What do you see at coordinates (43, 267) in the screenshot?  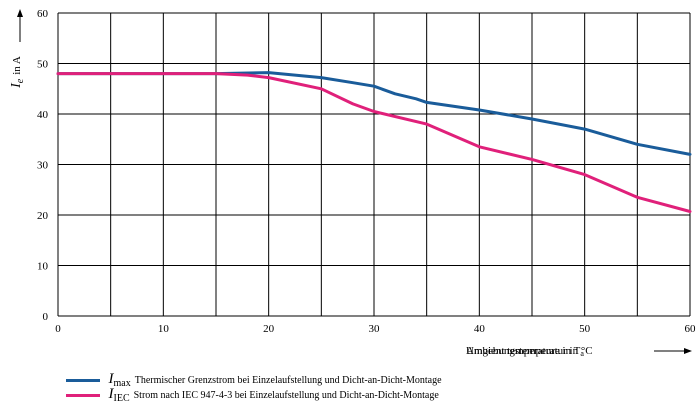 I see `y-tick-label: 10` at bounding box center [43, 267].